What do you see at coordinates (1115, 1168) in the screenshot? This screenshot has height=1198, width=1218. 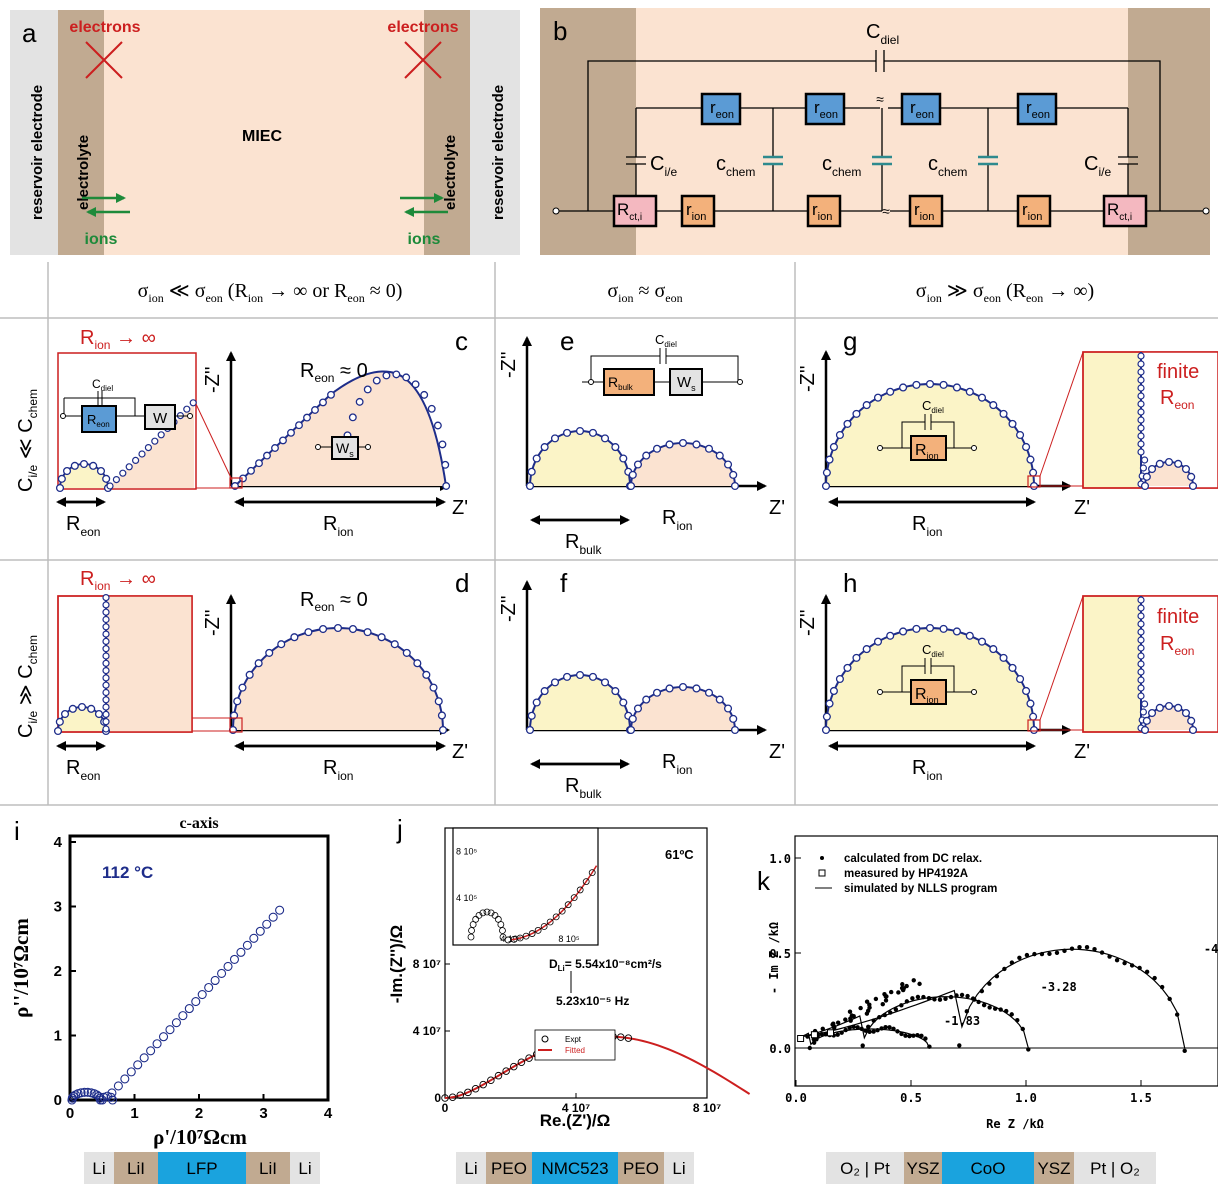 I see `cell-k-label: Pt | O₂` at bounding box center [1115, 1168].